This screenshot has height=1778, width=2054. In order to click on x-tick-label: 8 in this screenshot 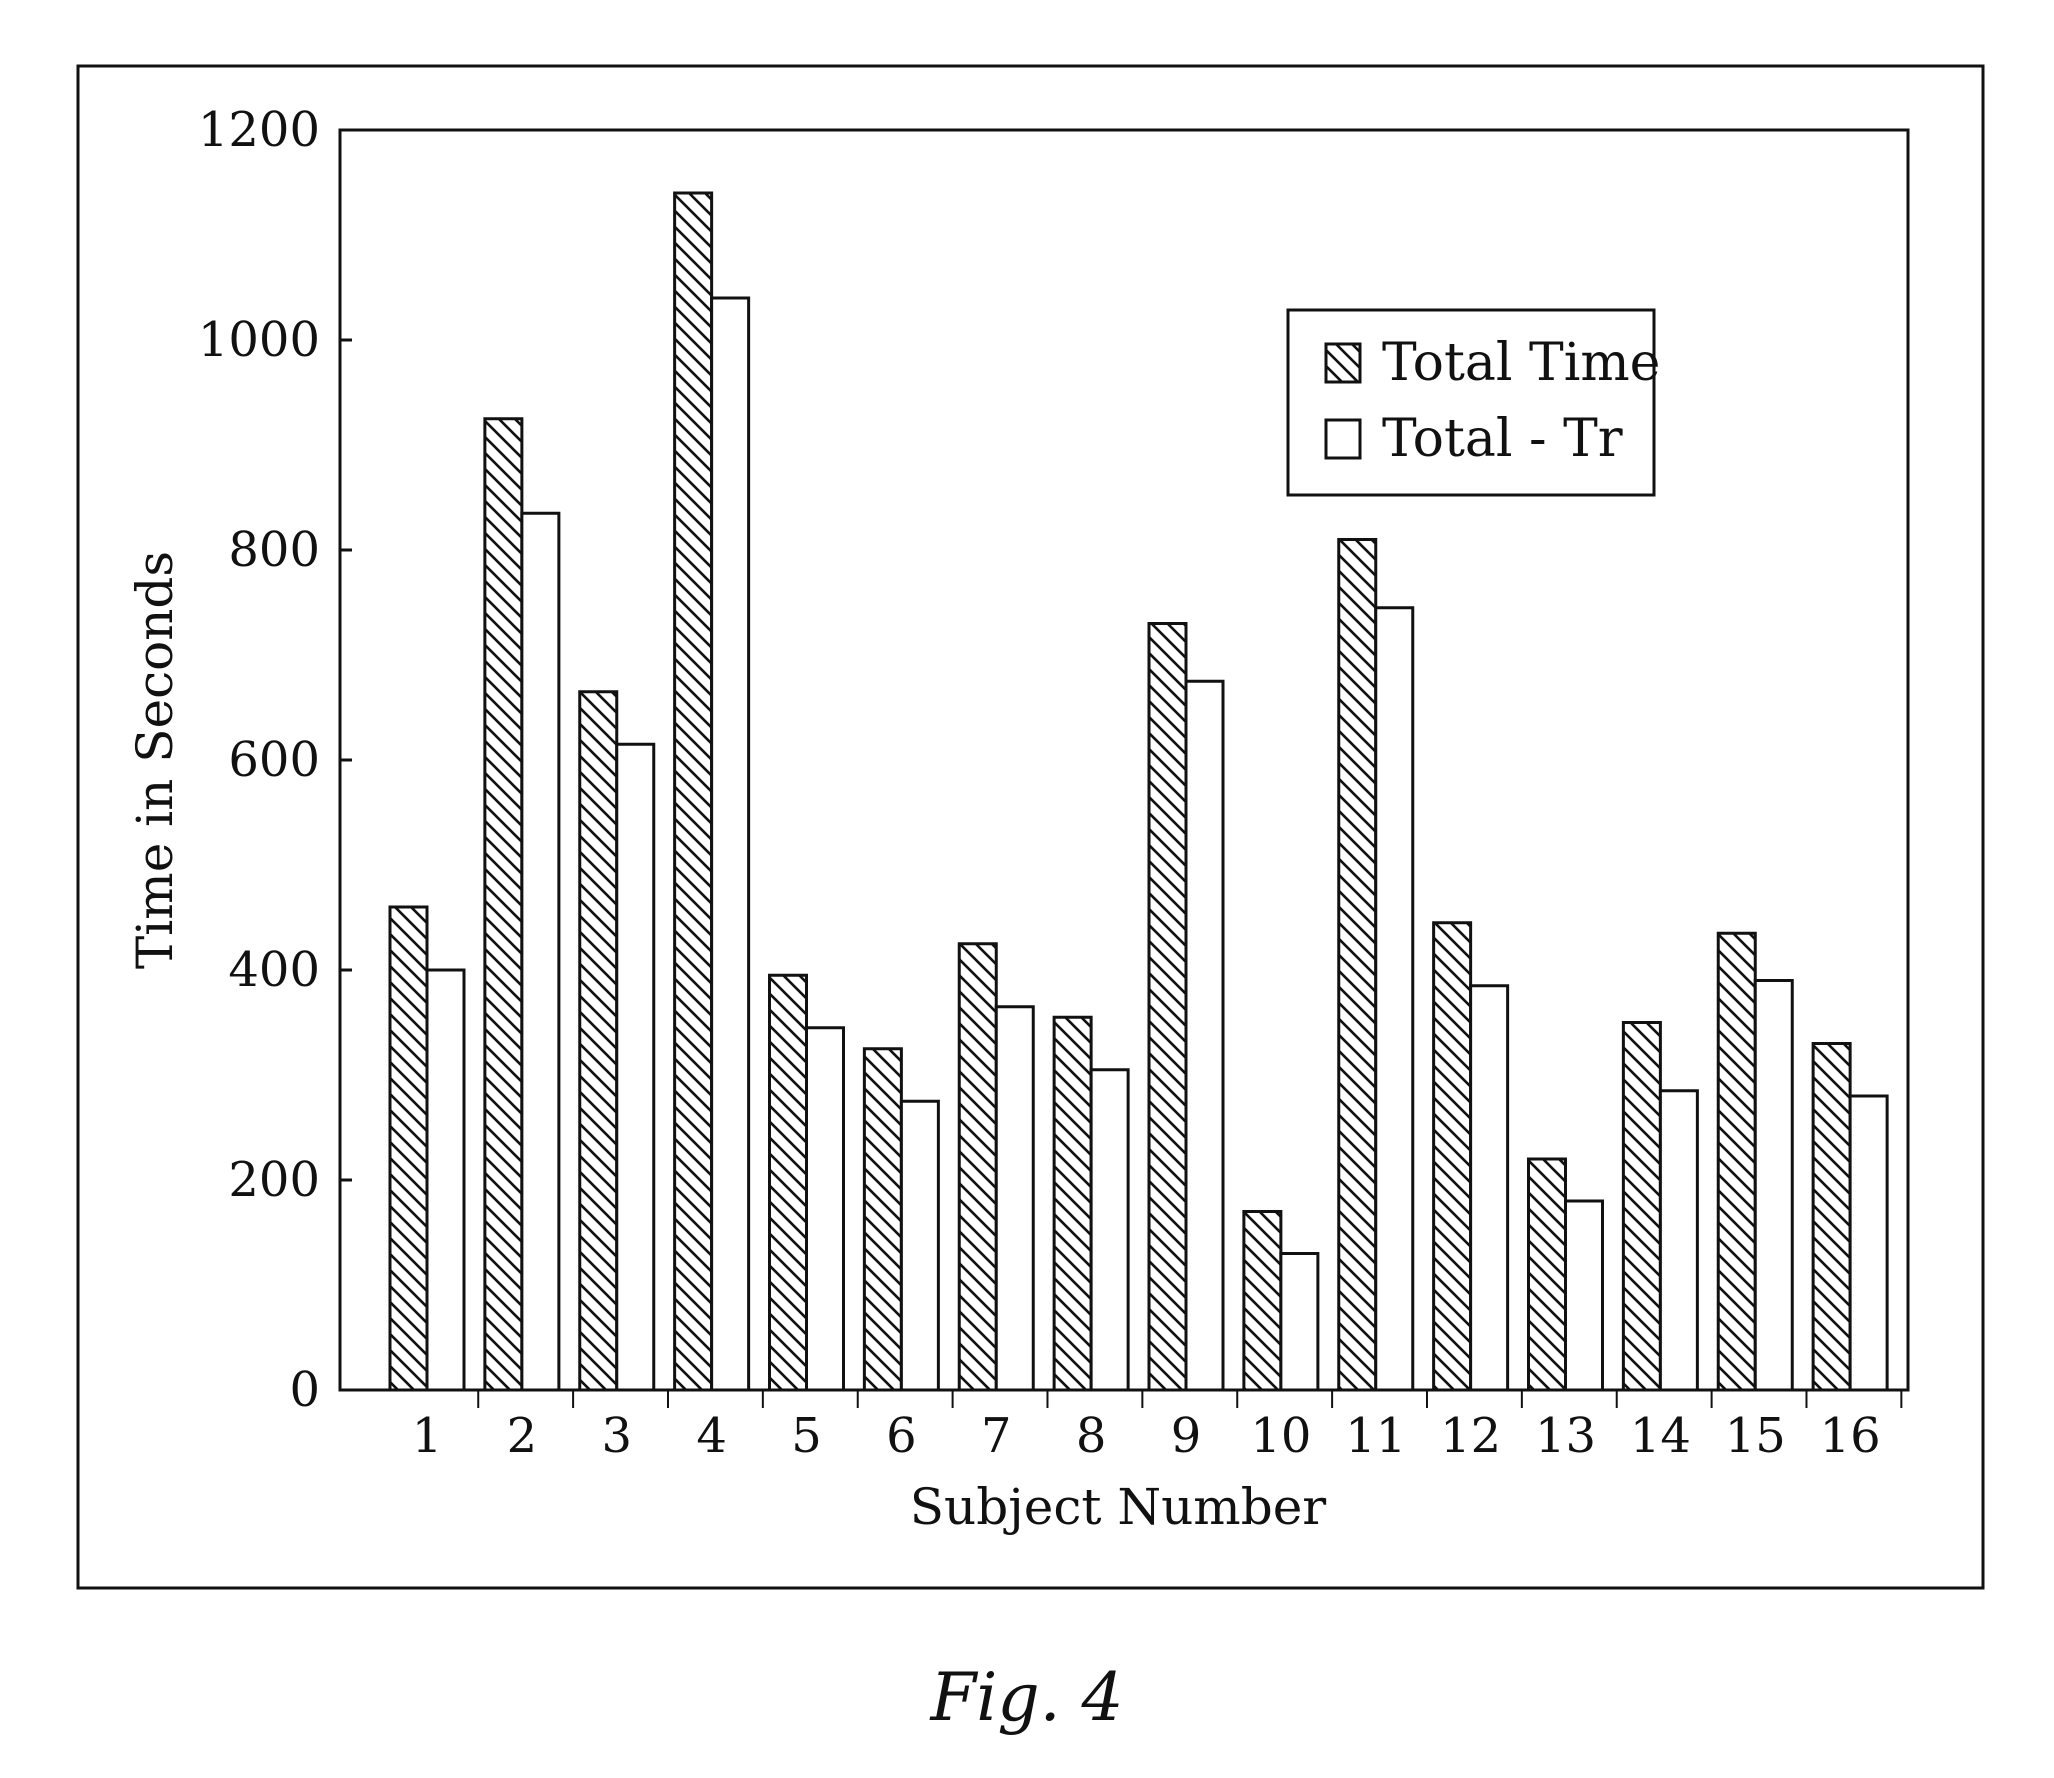, I will do `click(1091, 1436)`.